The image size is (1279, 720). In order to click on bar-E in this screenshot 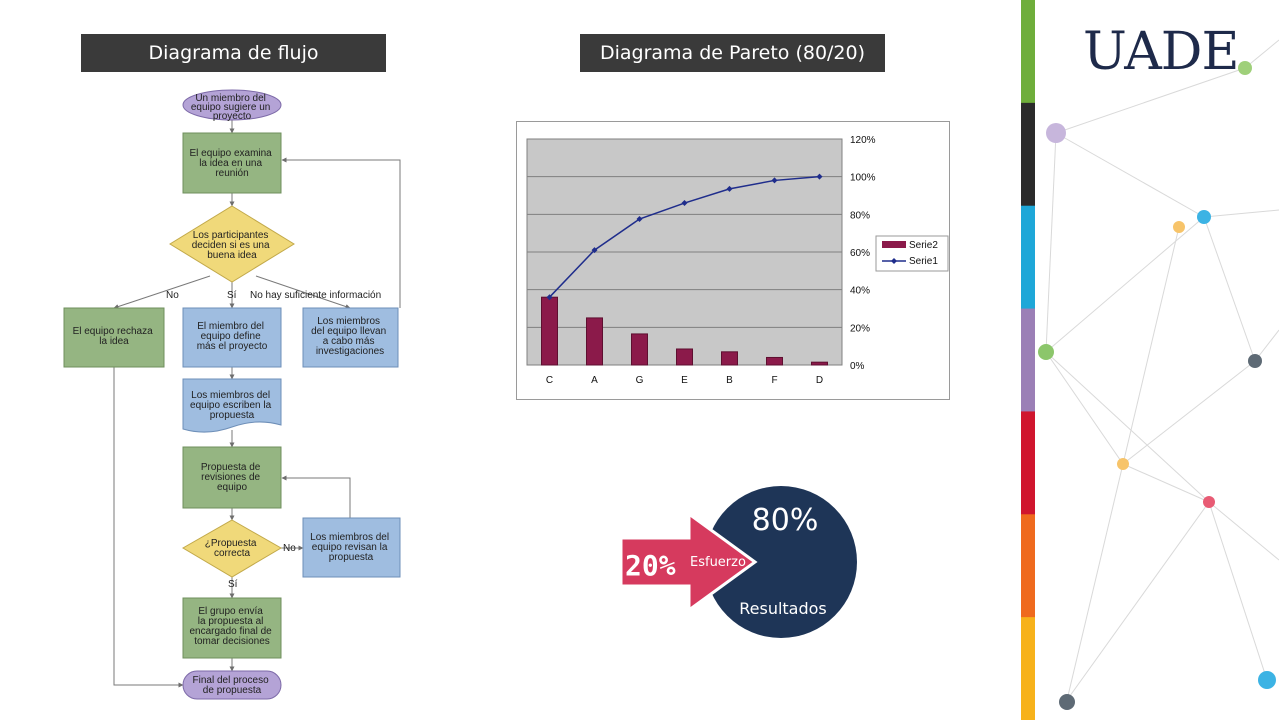, I will do `click(684, 357)`.